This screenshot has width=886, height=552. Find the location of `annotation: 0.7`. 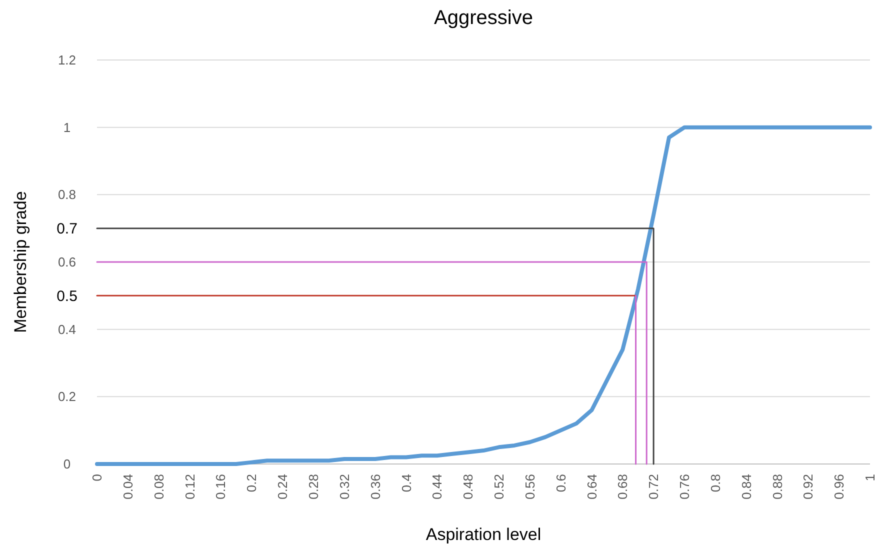

annotation: 0.7 is located at coordinates (67, 229).